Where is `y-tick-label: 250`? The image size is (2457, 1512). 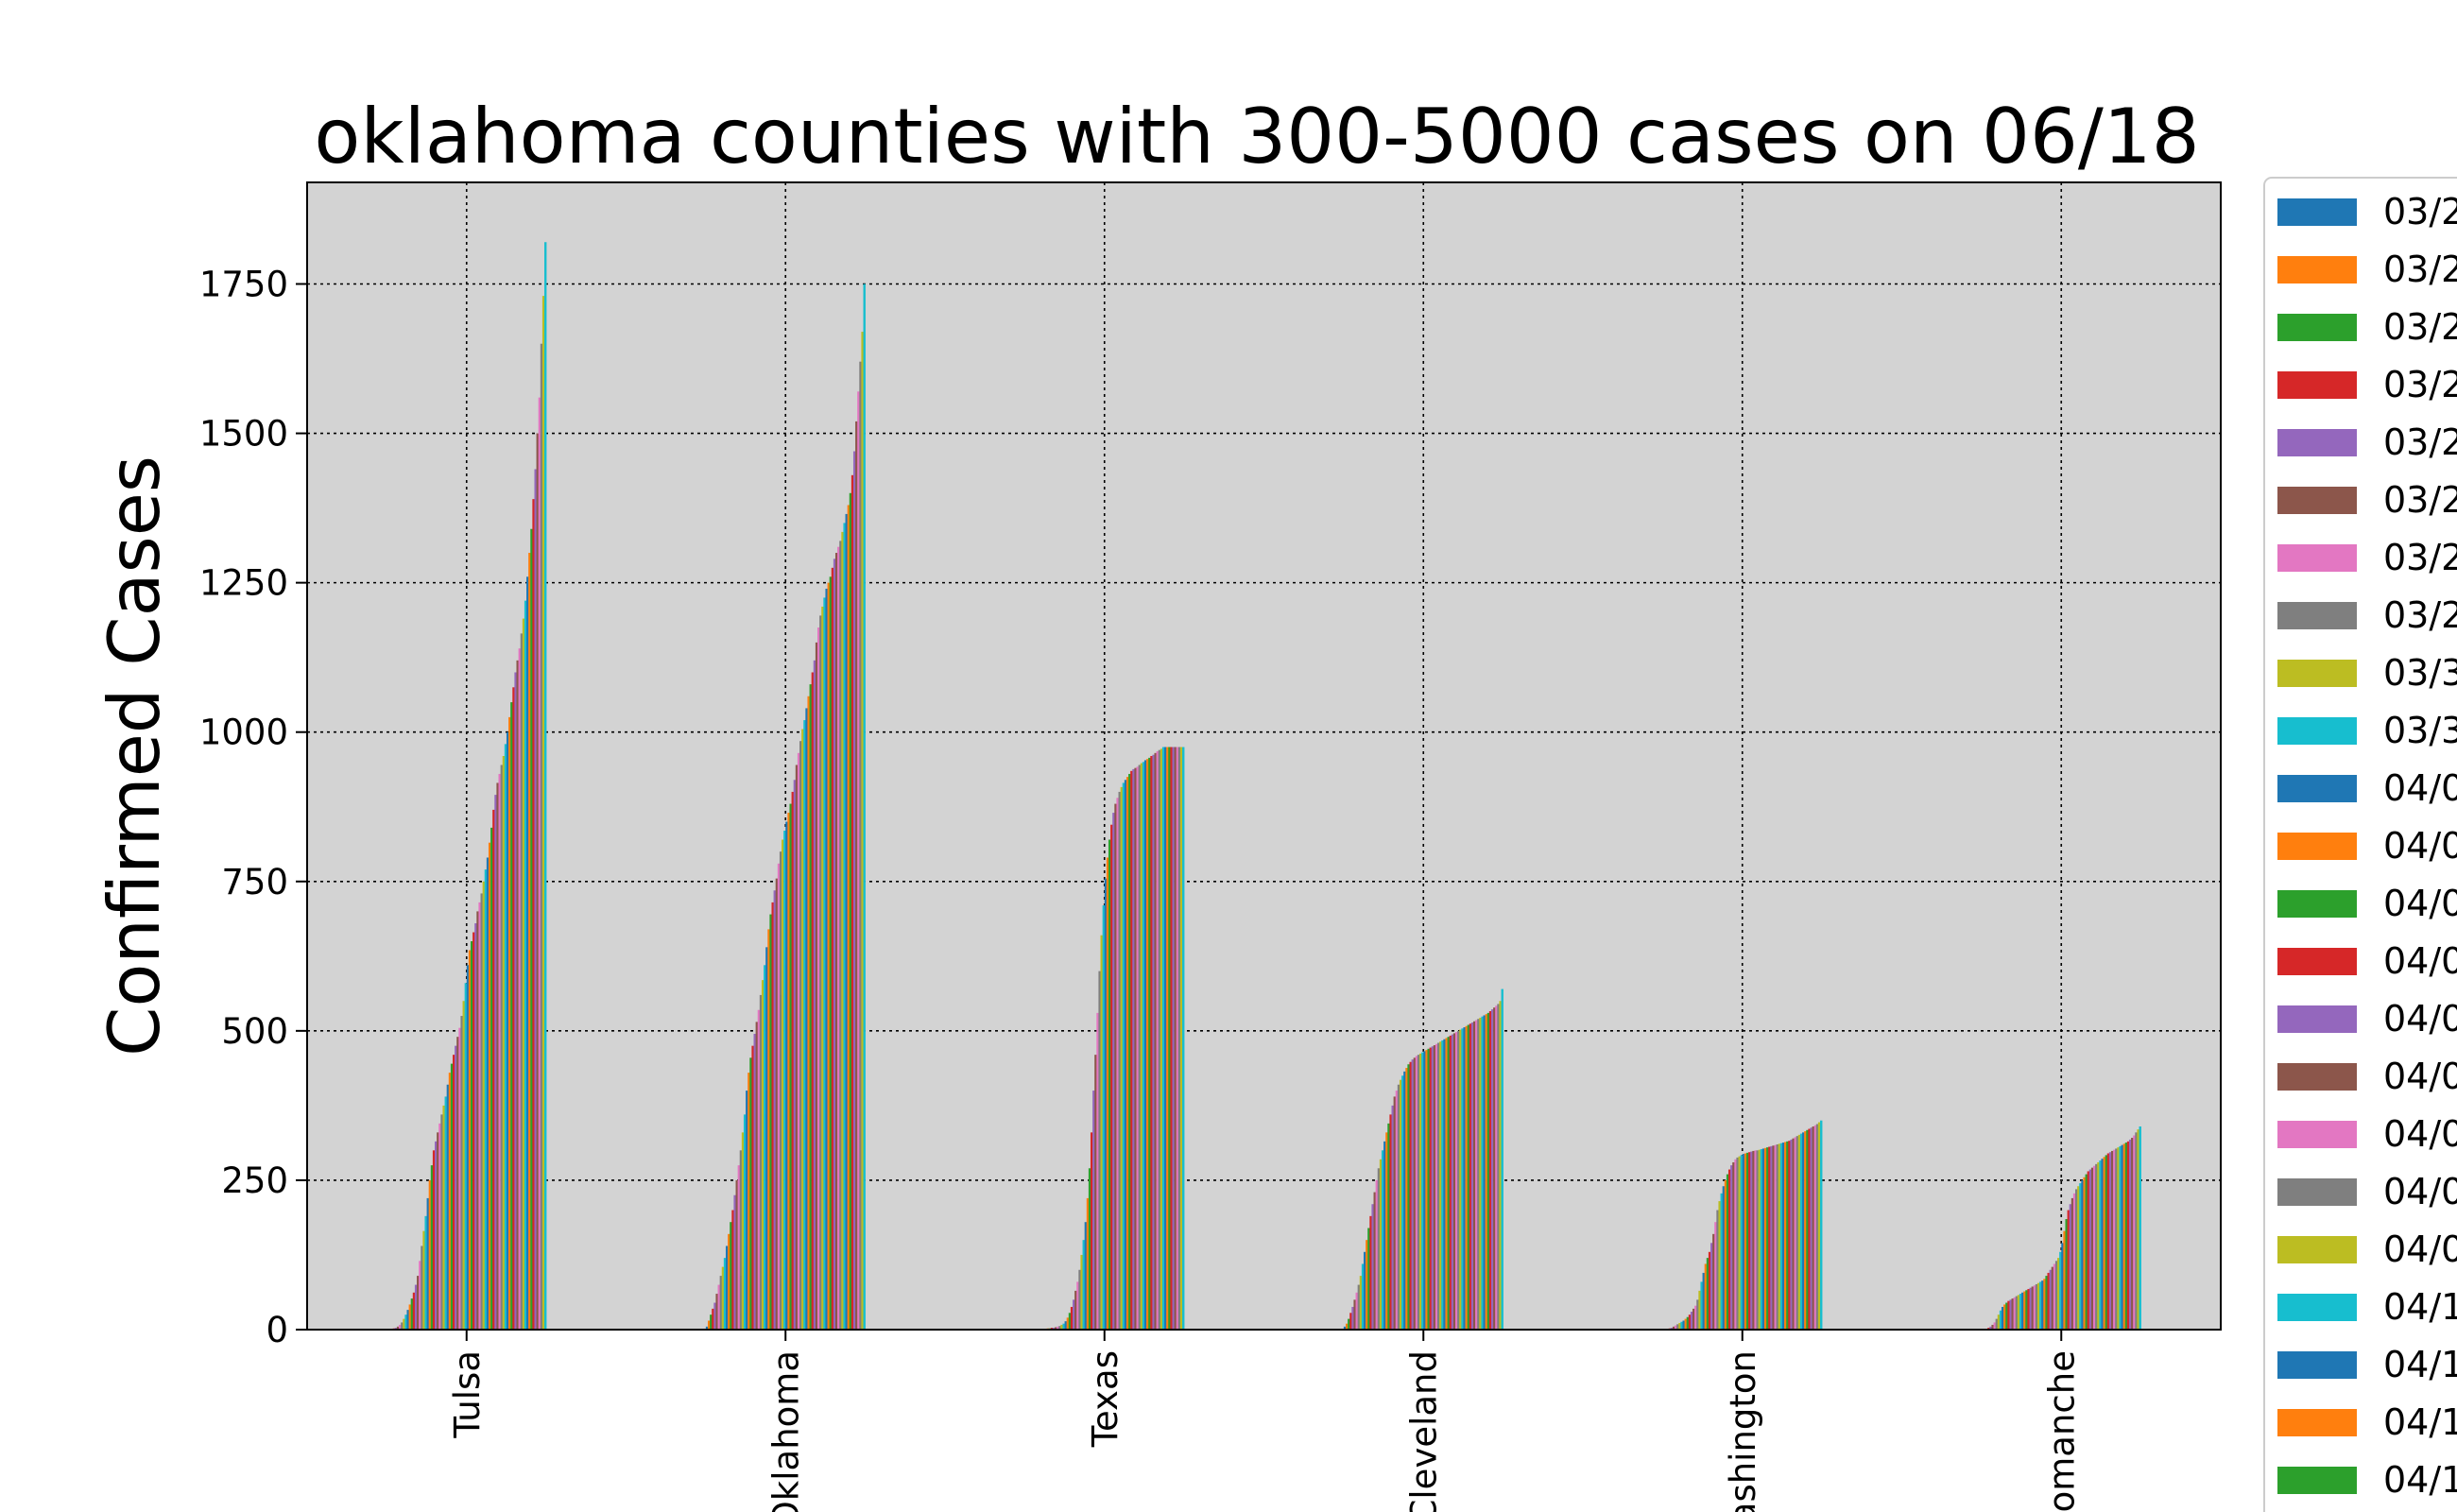
y-tick-label: 250 is located at coordinates (254, 1180).